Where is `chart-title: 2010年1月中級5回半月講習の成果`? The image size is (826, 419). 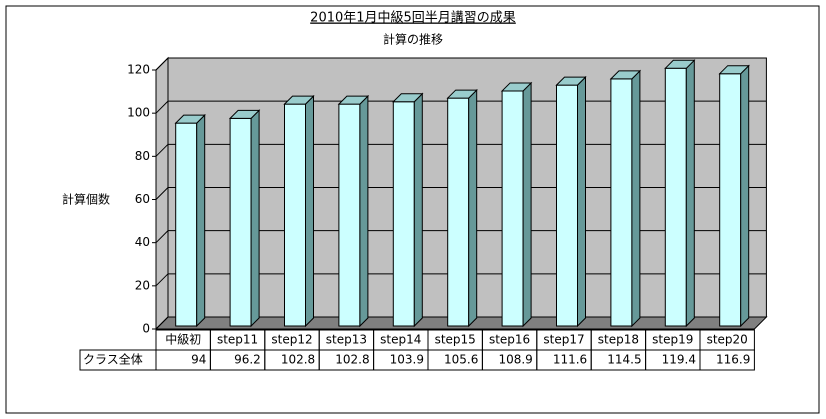 chart-title: 2010年1月中級5回半月講習の成果 is located at coordinates (413, 18).